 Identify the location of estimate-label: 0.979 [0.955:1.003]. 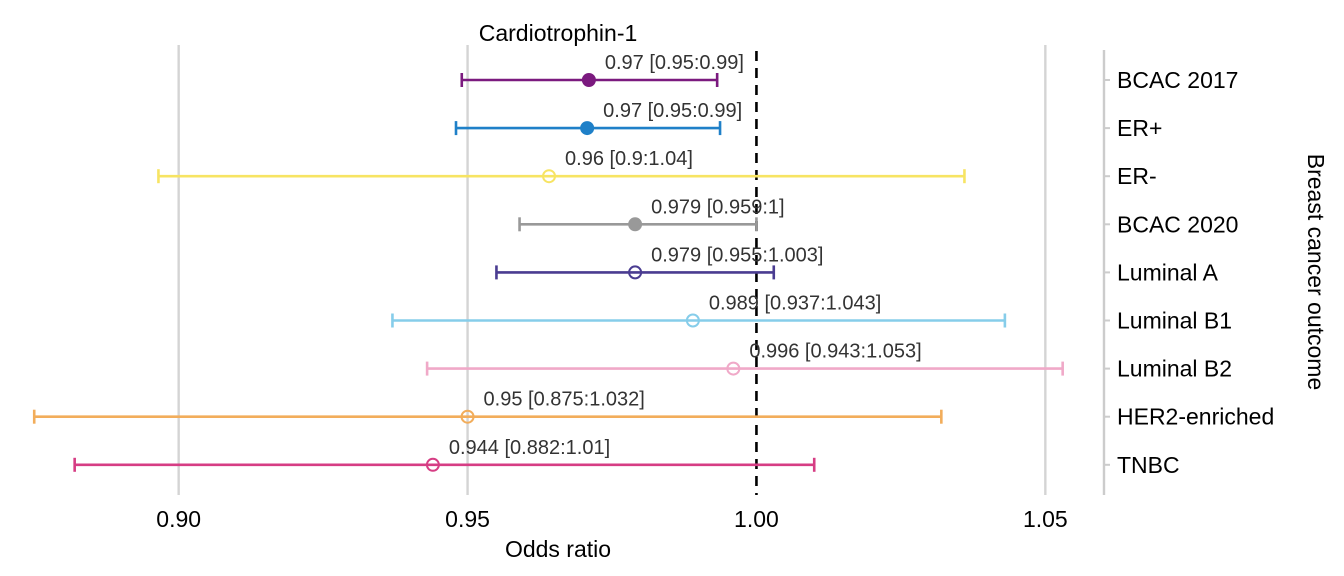
(737, 255).